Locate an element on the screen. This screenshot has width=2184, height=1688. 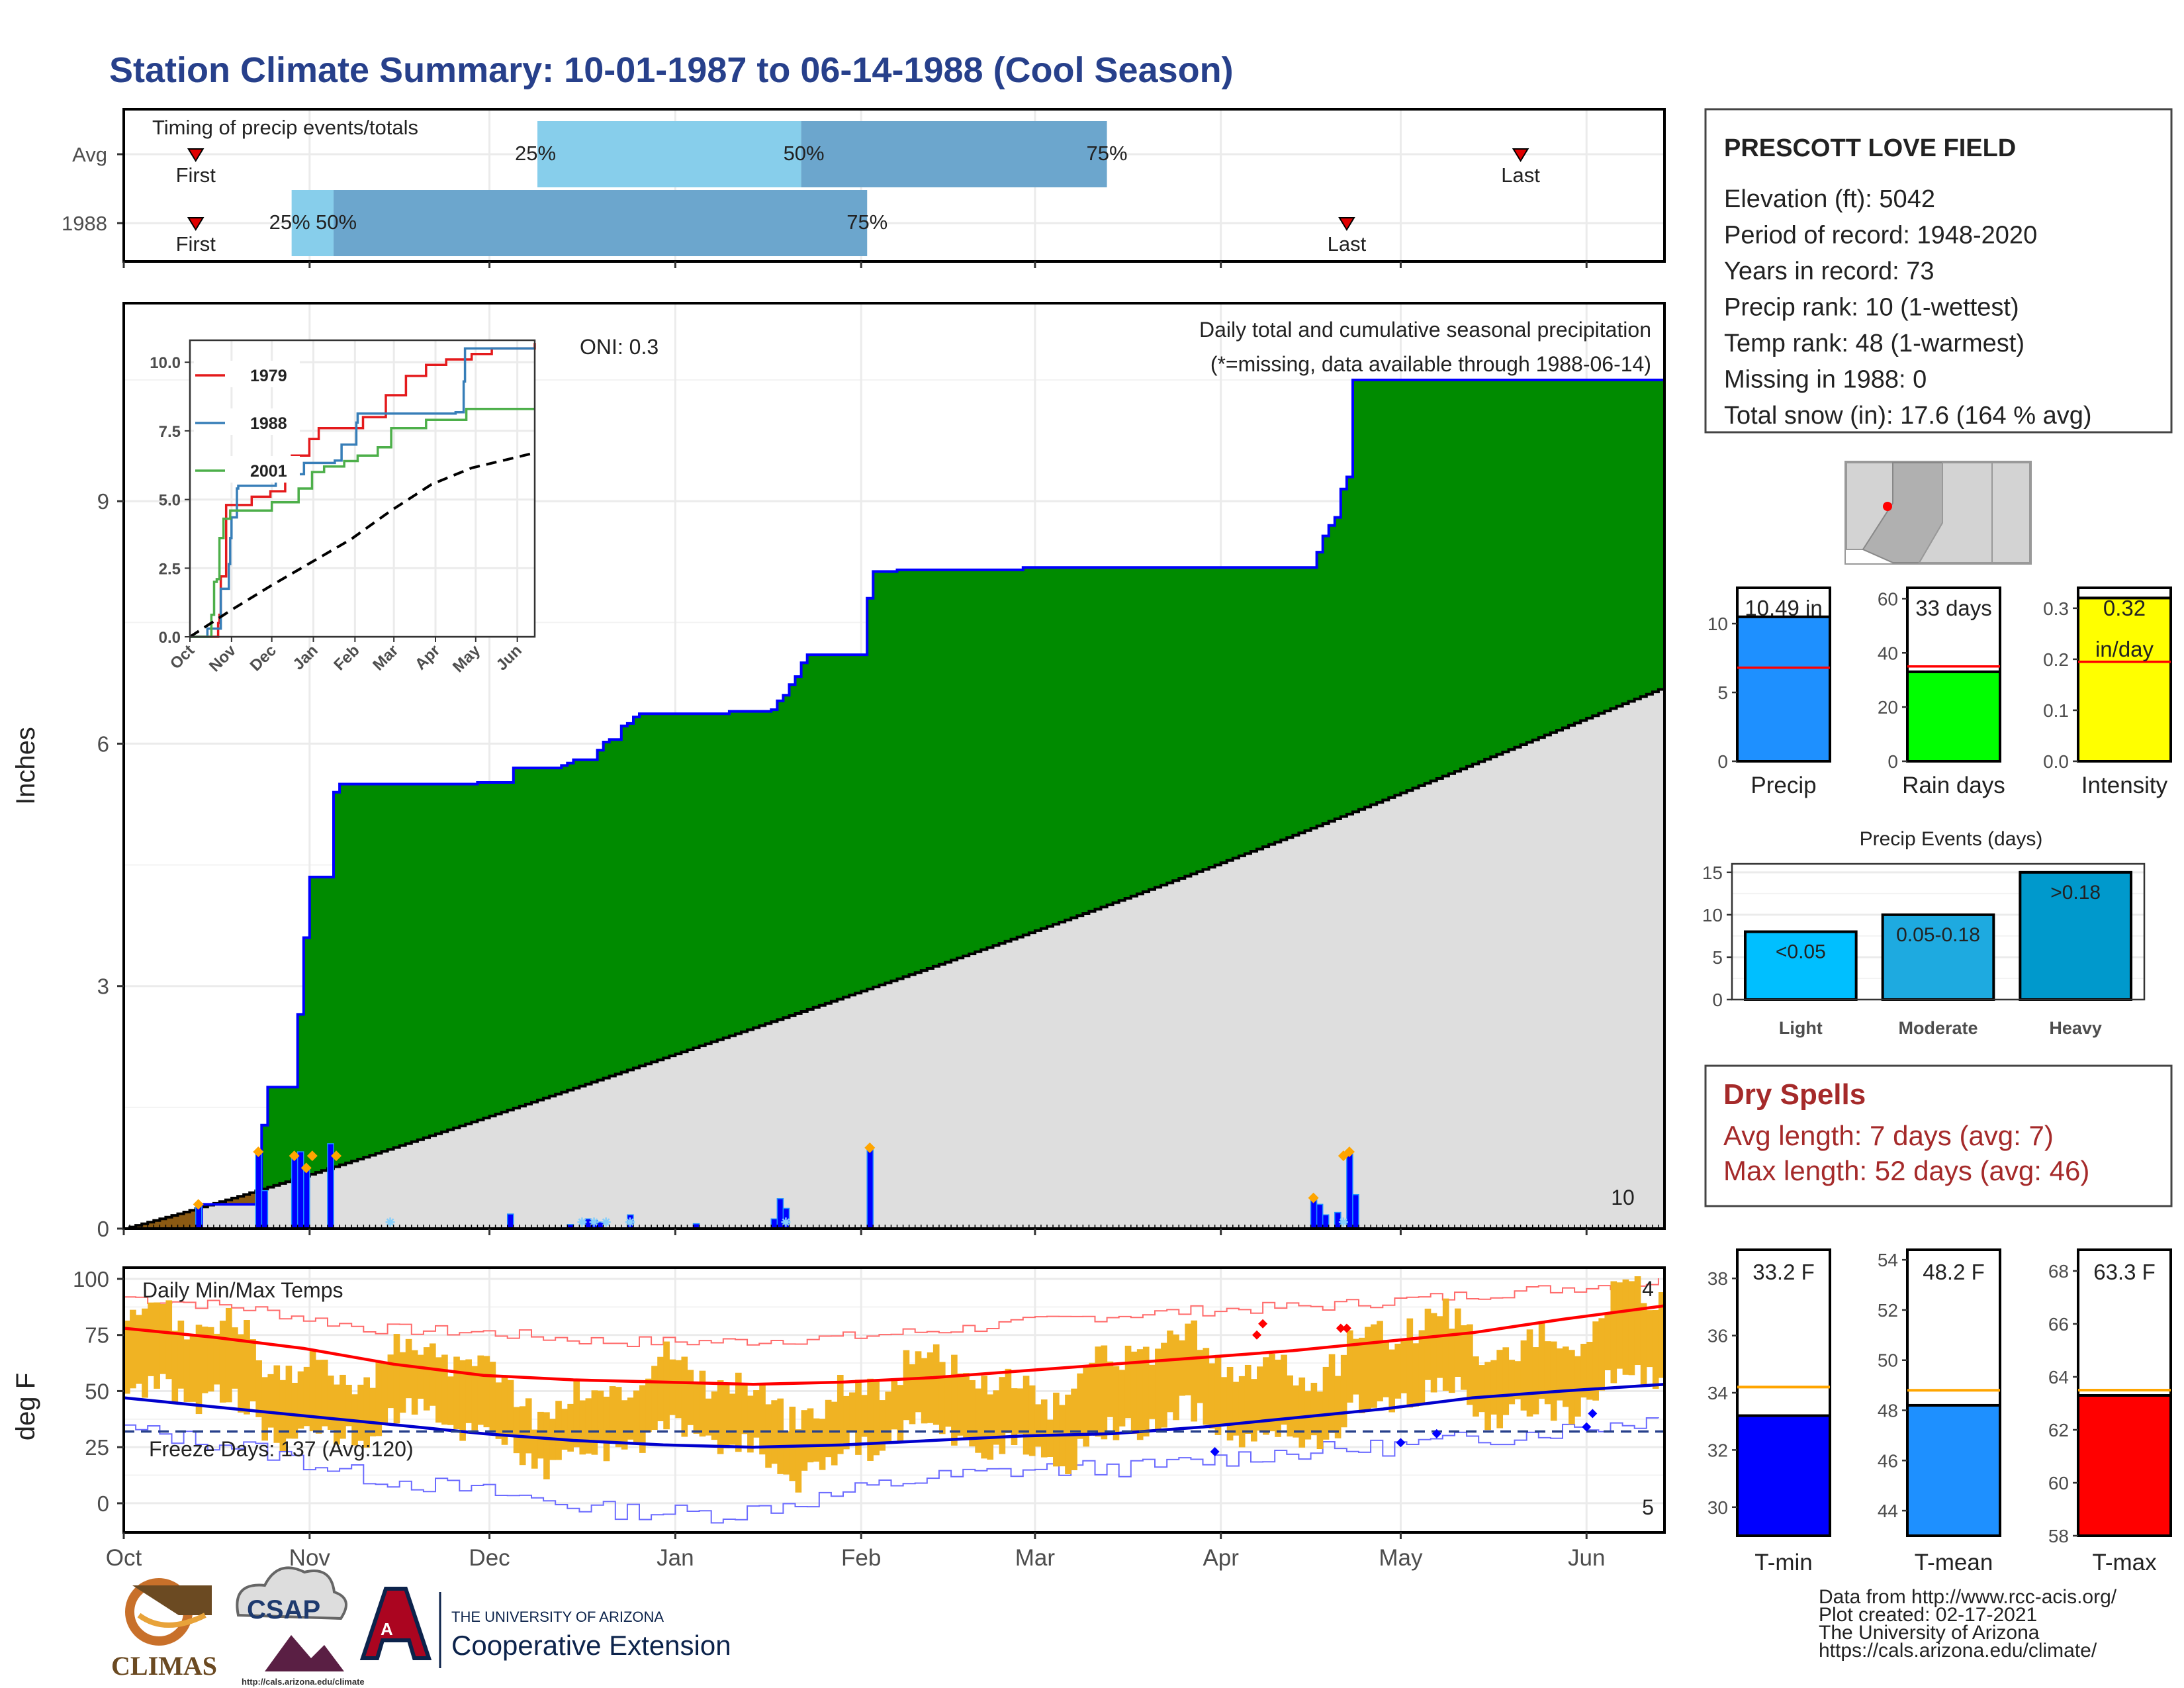
temp-panel-title: Daily Min/Max Temps is located at coordinates (242, 1290).